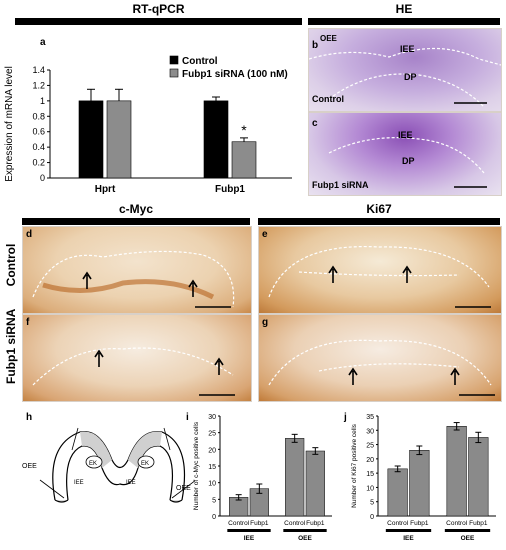 The height and width of the screenshot is (550, 506). What do you see at coordinates (407, 49) in the screenshot?
I see `he-label-iee: IEE` at bounding box center [407, 49].